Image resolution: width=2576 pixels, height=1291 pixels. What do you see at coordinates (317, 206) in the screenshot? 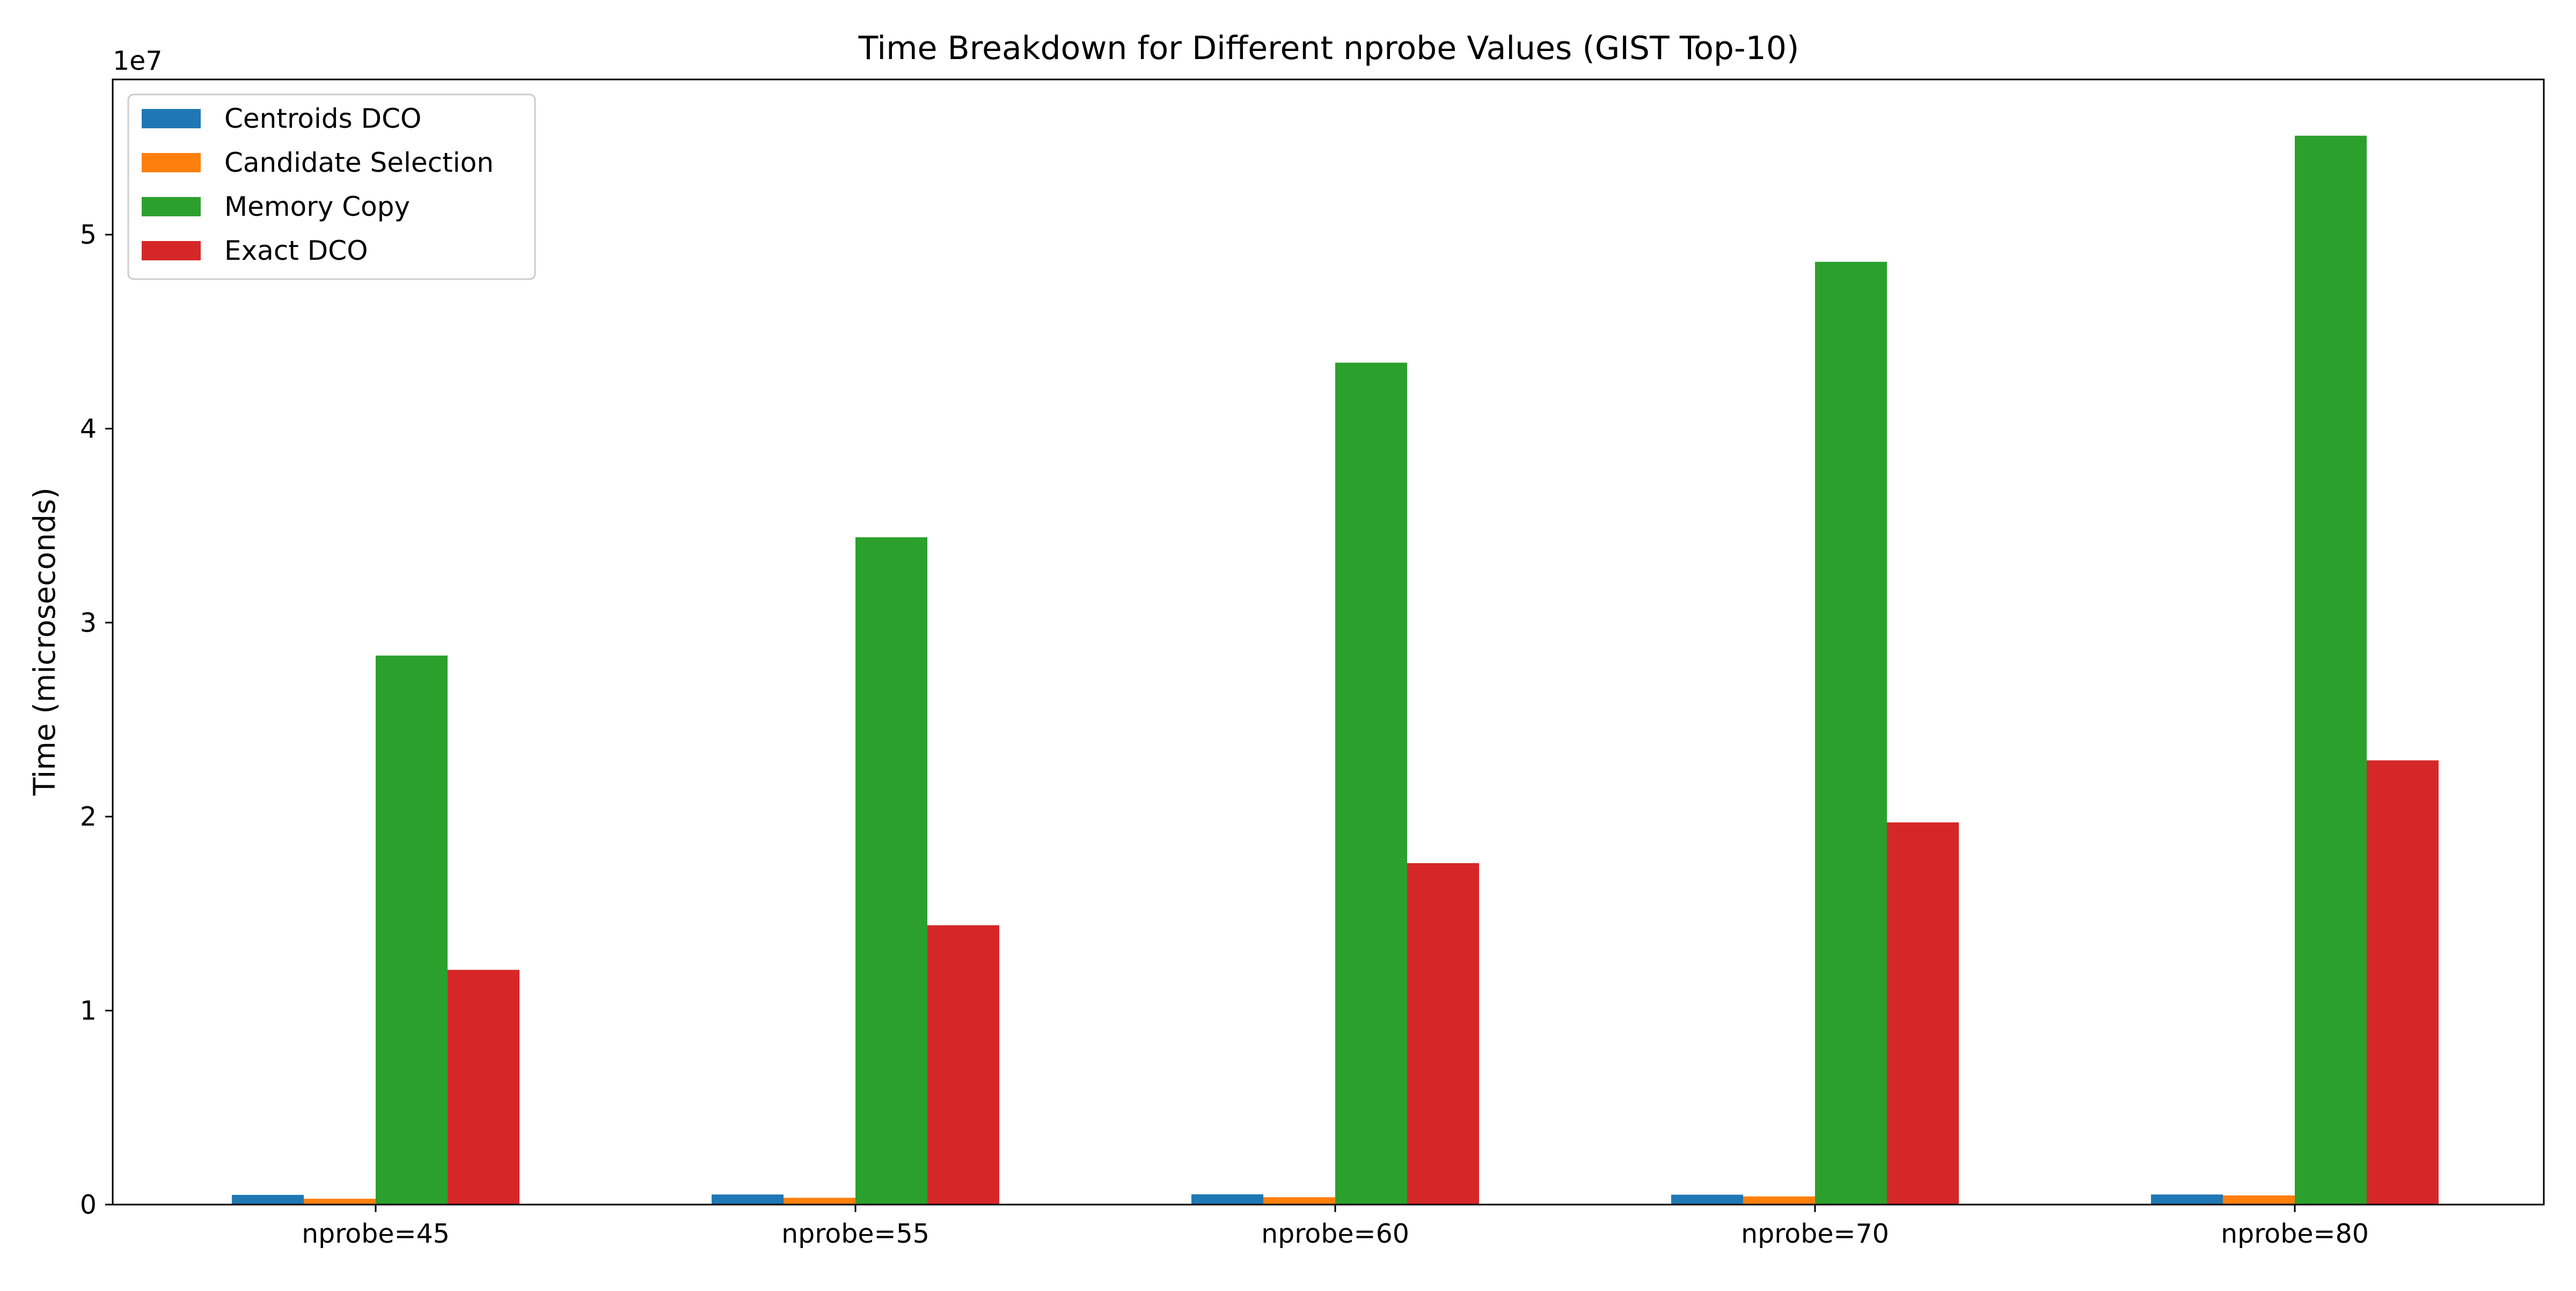
I see `legend-label-memory-copy: Memory Copy` at bounding box center [317, 206].